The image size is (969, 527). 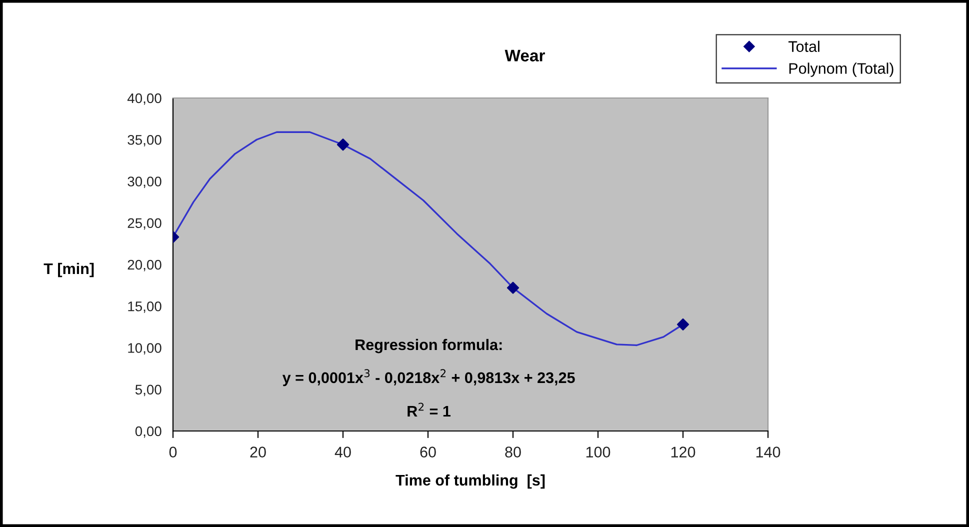 What do you see at coordinates (428, 452) in the screenshot?
I see `x-tick-label: 60` at bounding box center [428, 452].